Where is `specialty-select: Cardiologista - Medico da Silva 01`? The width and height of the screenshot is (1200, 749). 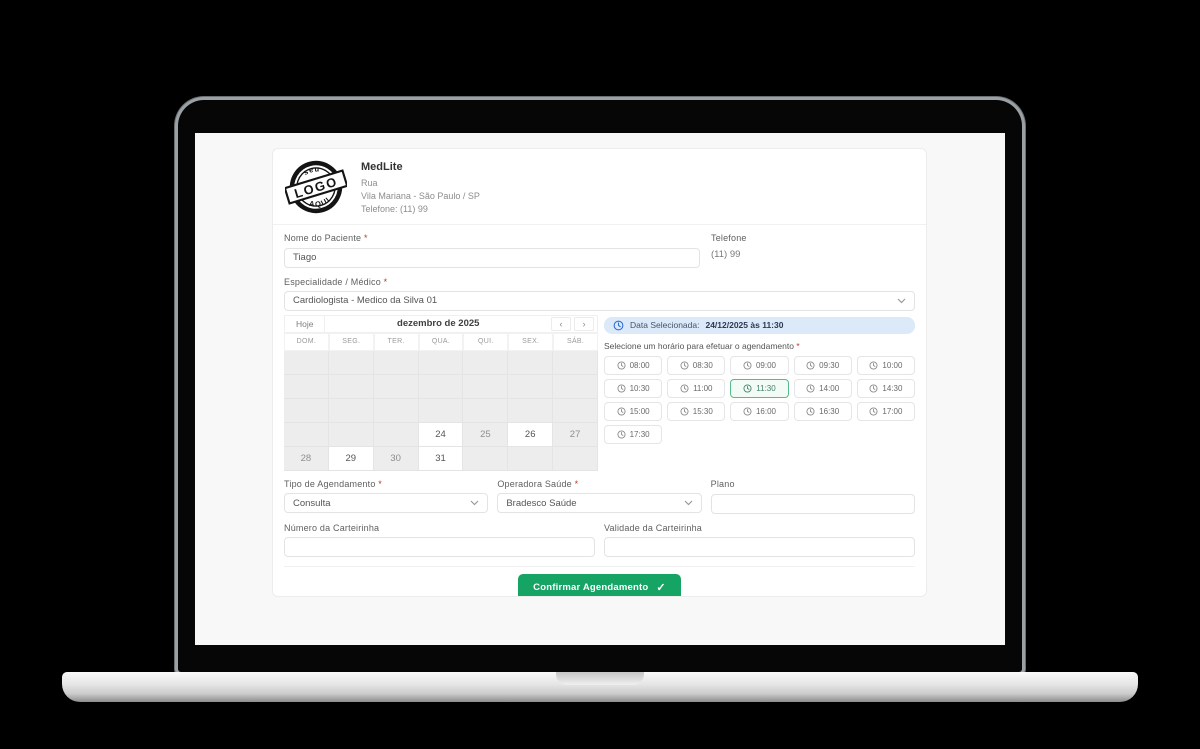
specialty-select: Cardiologista - Medico da Silva 01 is located at coordinates (599, 300).